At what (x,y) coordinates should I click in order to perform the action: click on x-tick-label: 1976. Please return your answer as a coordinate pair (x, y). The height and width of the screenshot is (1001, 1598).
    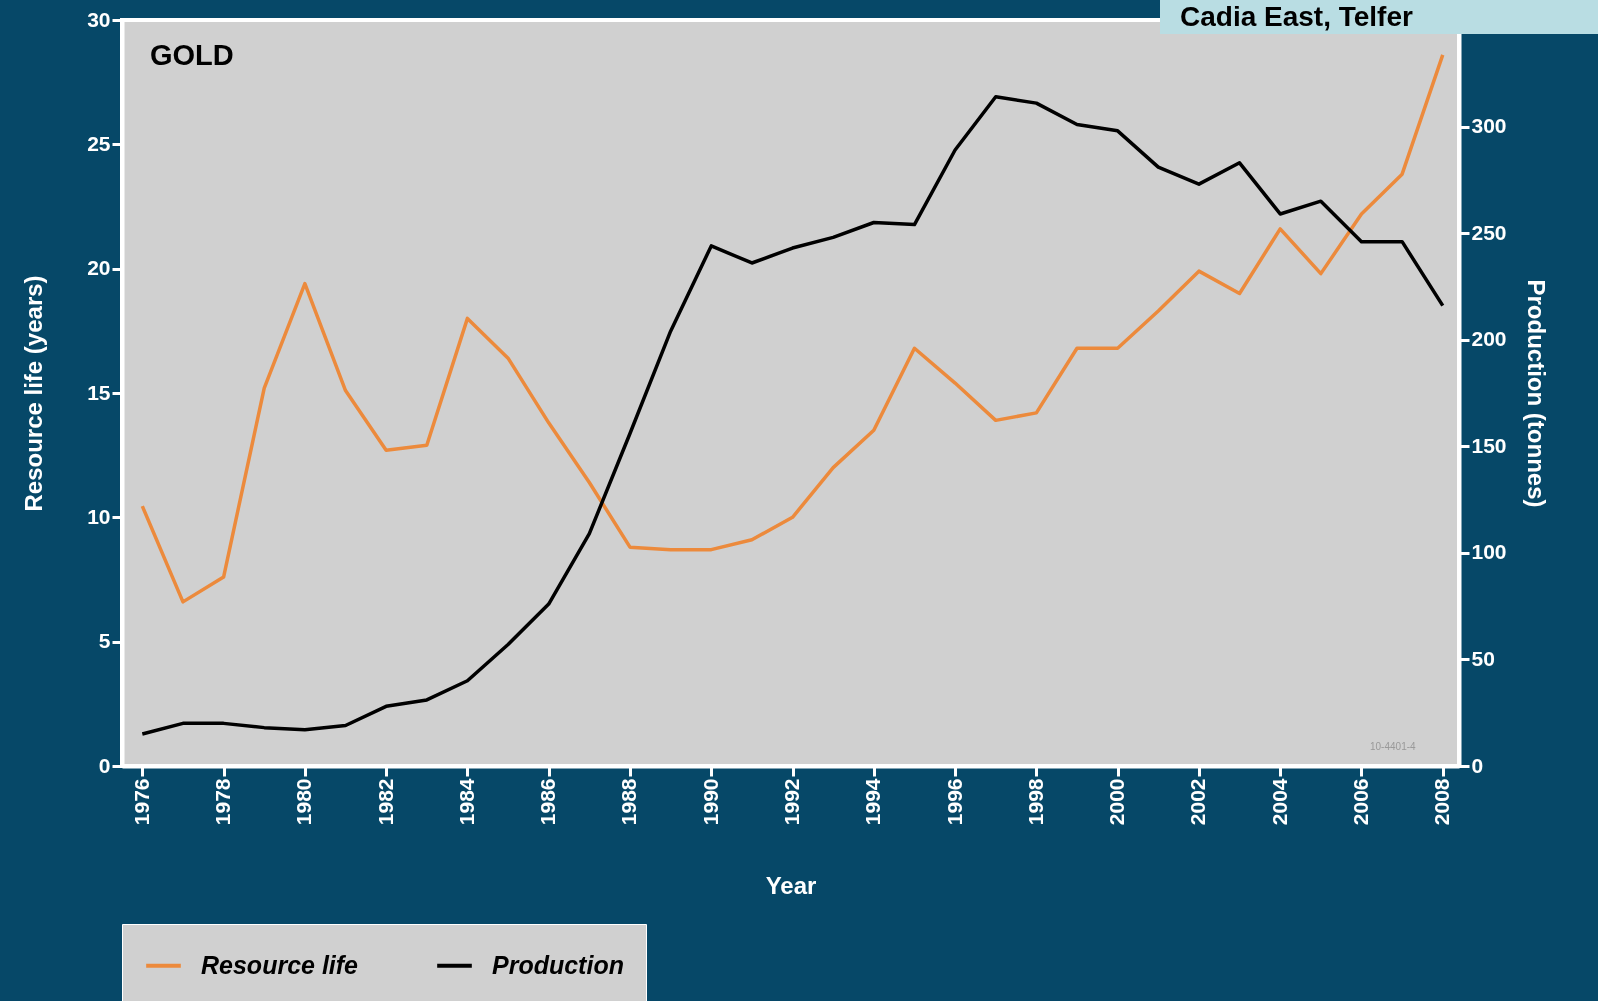
    Looking at the image, I should click on (141, 802).